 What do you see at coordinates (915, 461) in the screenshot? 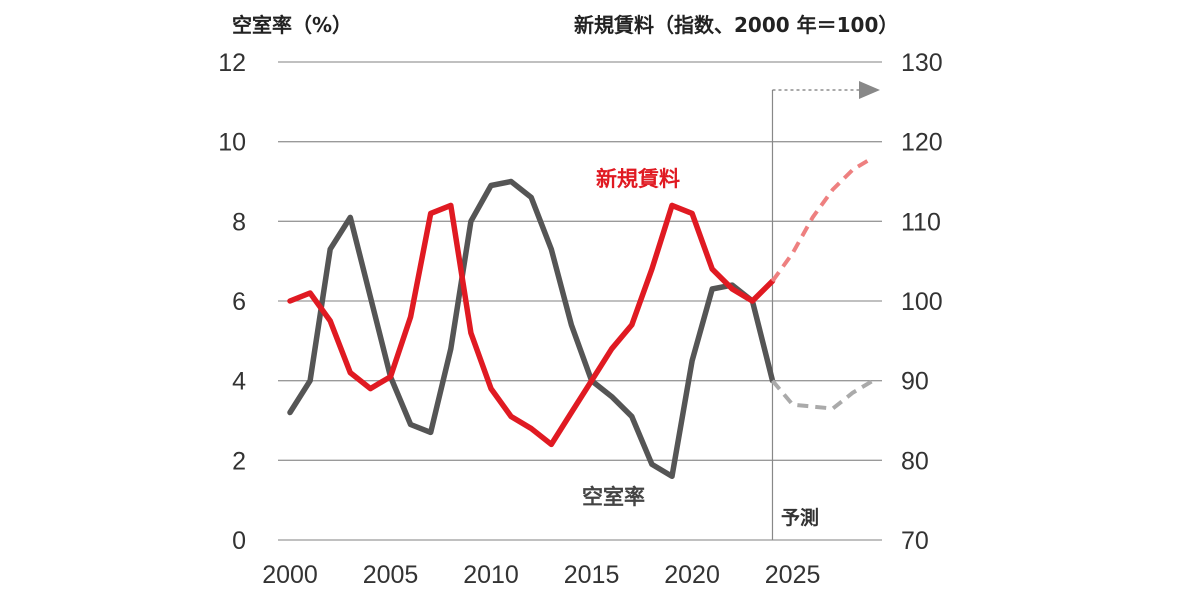
I see `right-tick-label: 80` at bounding box center [915, 461].